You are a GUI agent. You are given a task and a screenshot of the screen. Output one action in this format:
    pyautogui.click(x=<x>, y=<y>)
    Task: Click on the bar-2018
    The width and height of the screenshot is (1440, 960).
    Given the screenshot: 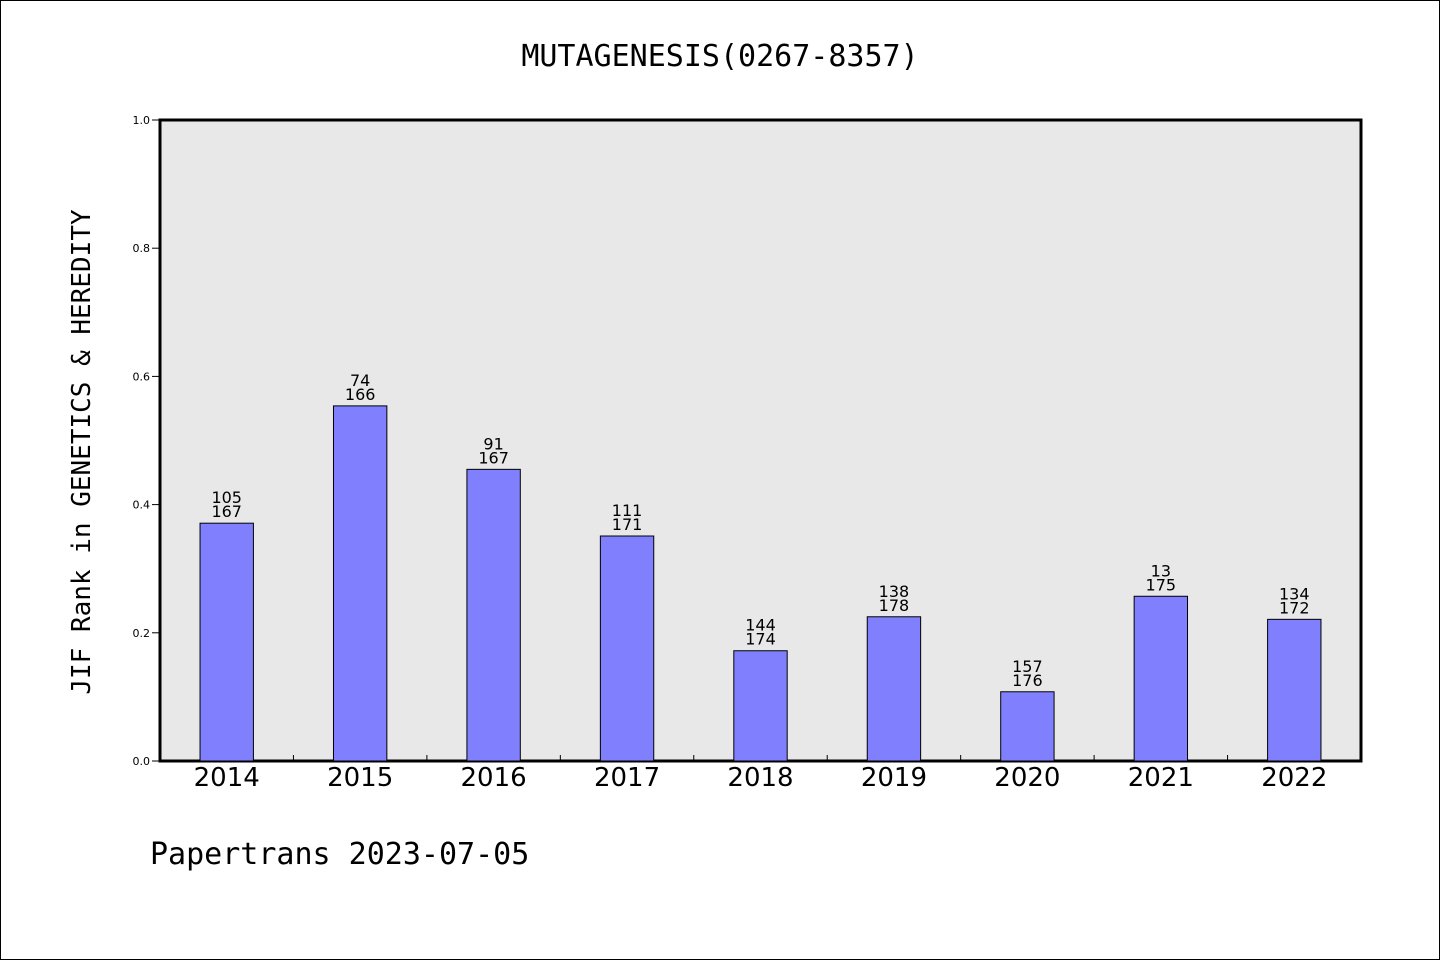 What is the action you would take?
    pyautogui.click(x=760, y=706)
    